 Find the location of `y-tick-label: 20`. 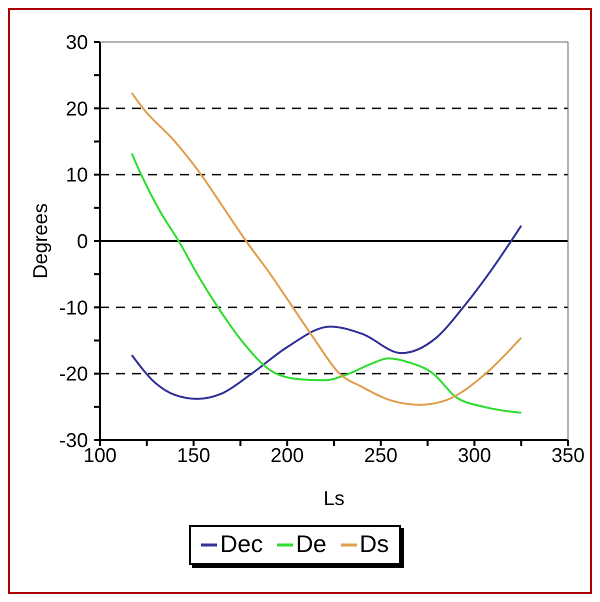

y-tick-label: 20 is located at coordinates (77, 109).